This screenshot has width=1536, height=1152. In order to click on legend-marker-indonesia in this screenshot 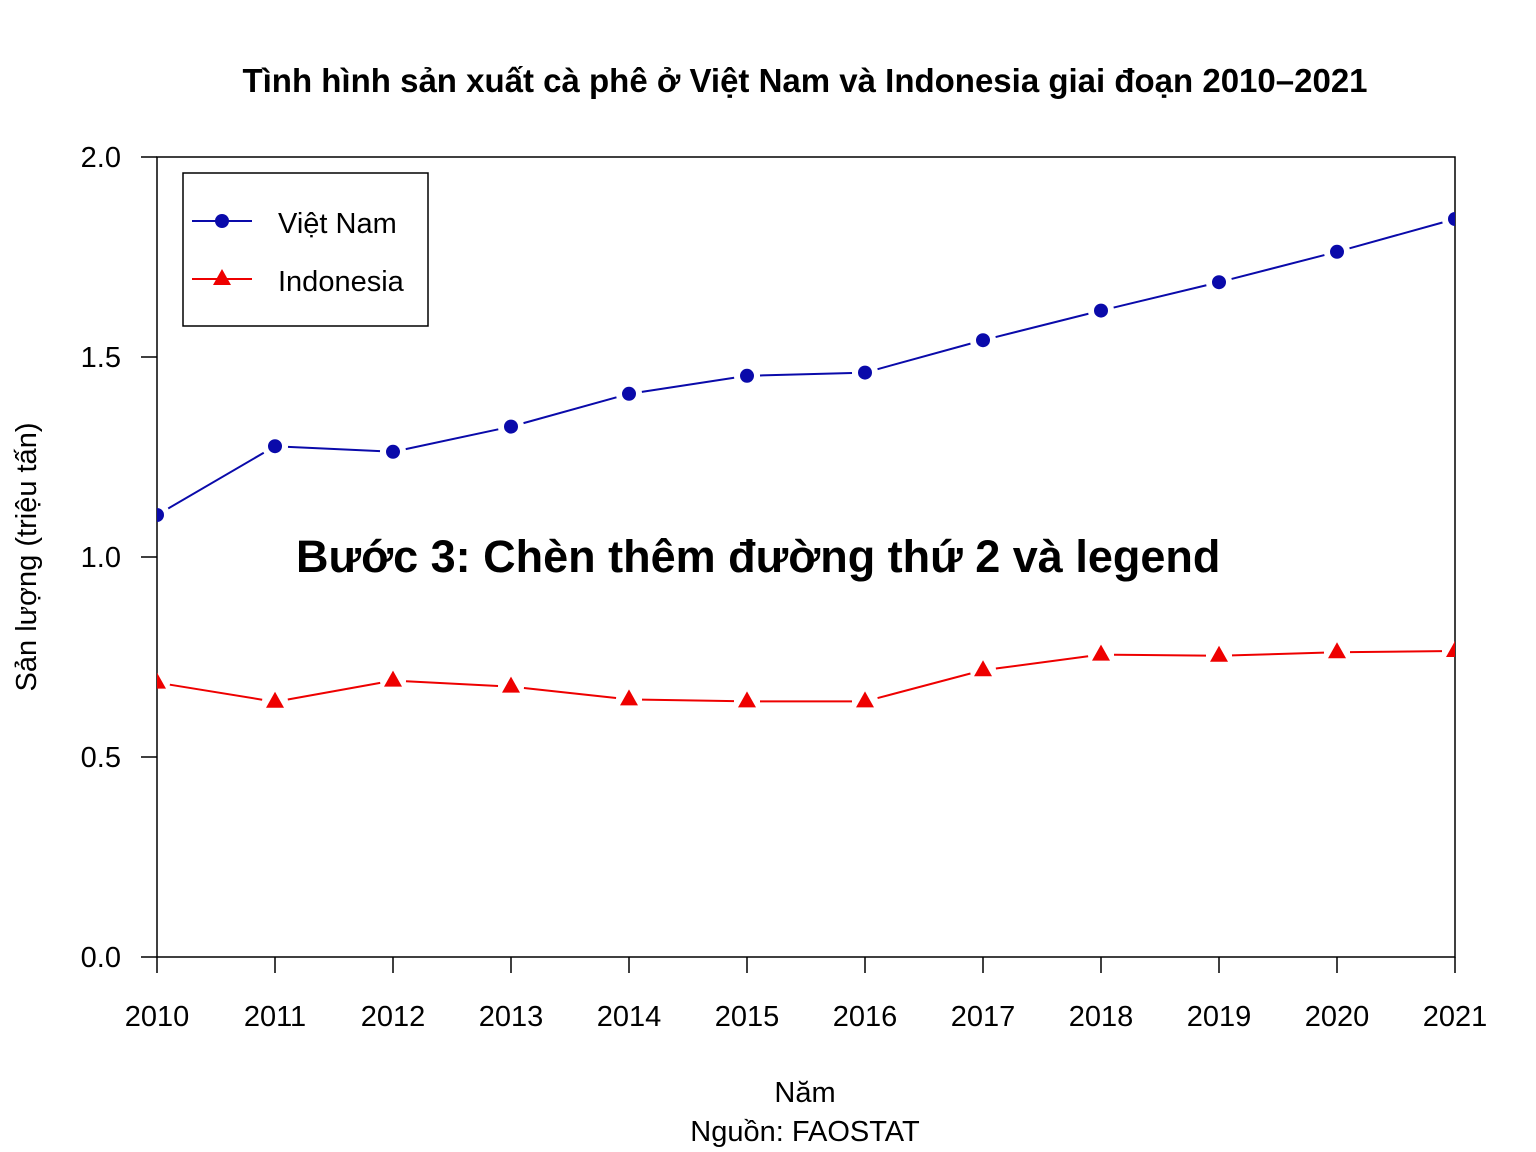, I will do `click(222, 277)`.